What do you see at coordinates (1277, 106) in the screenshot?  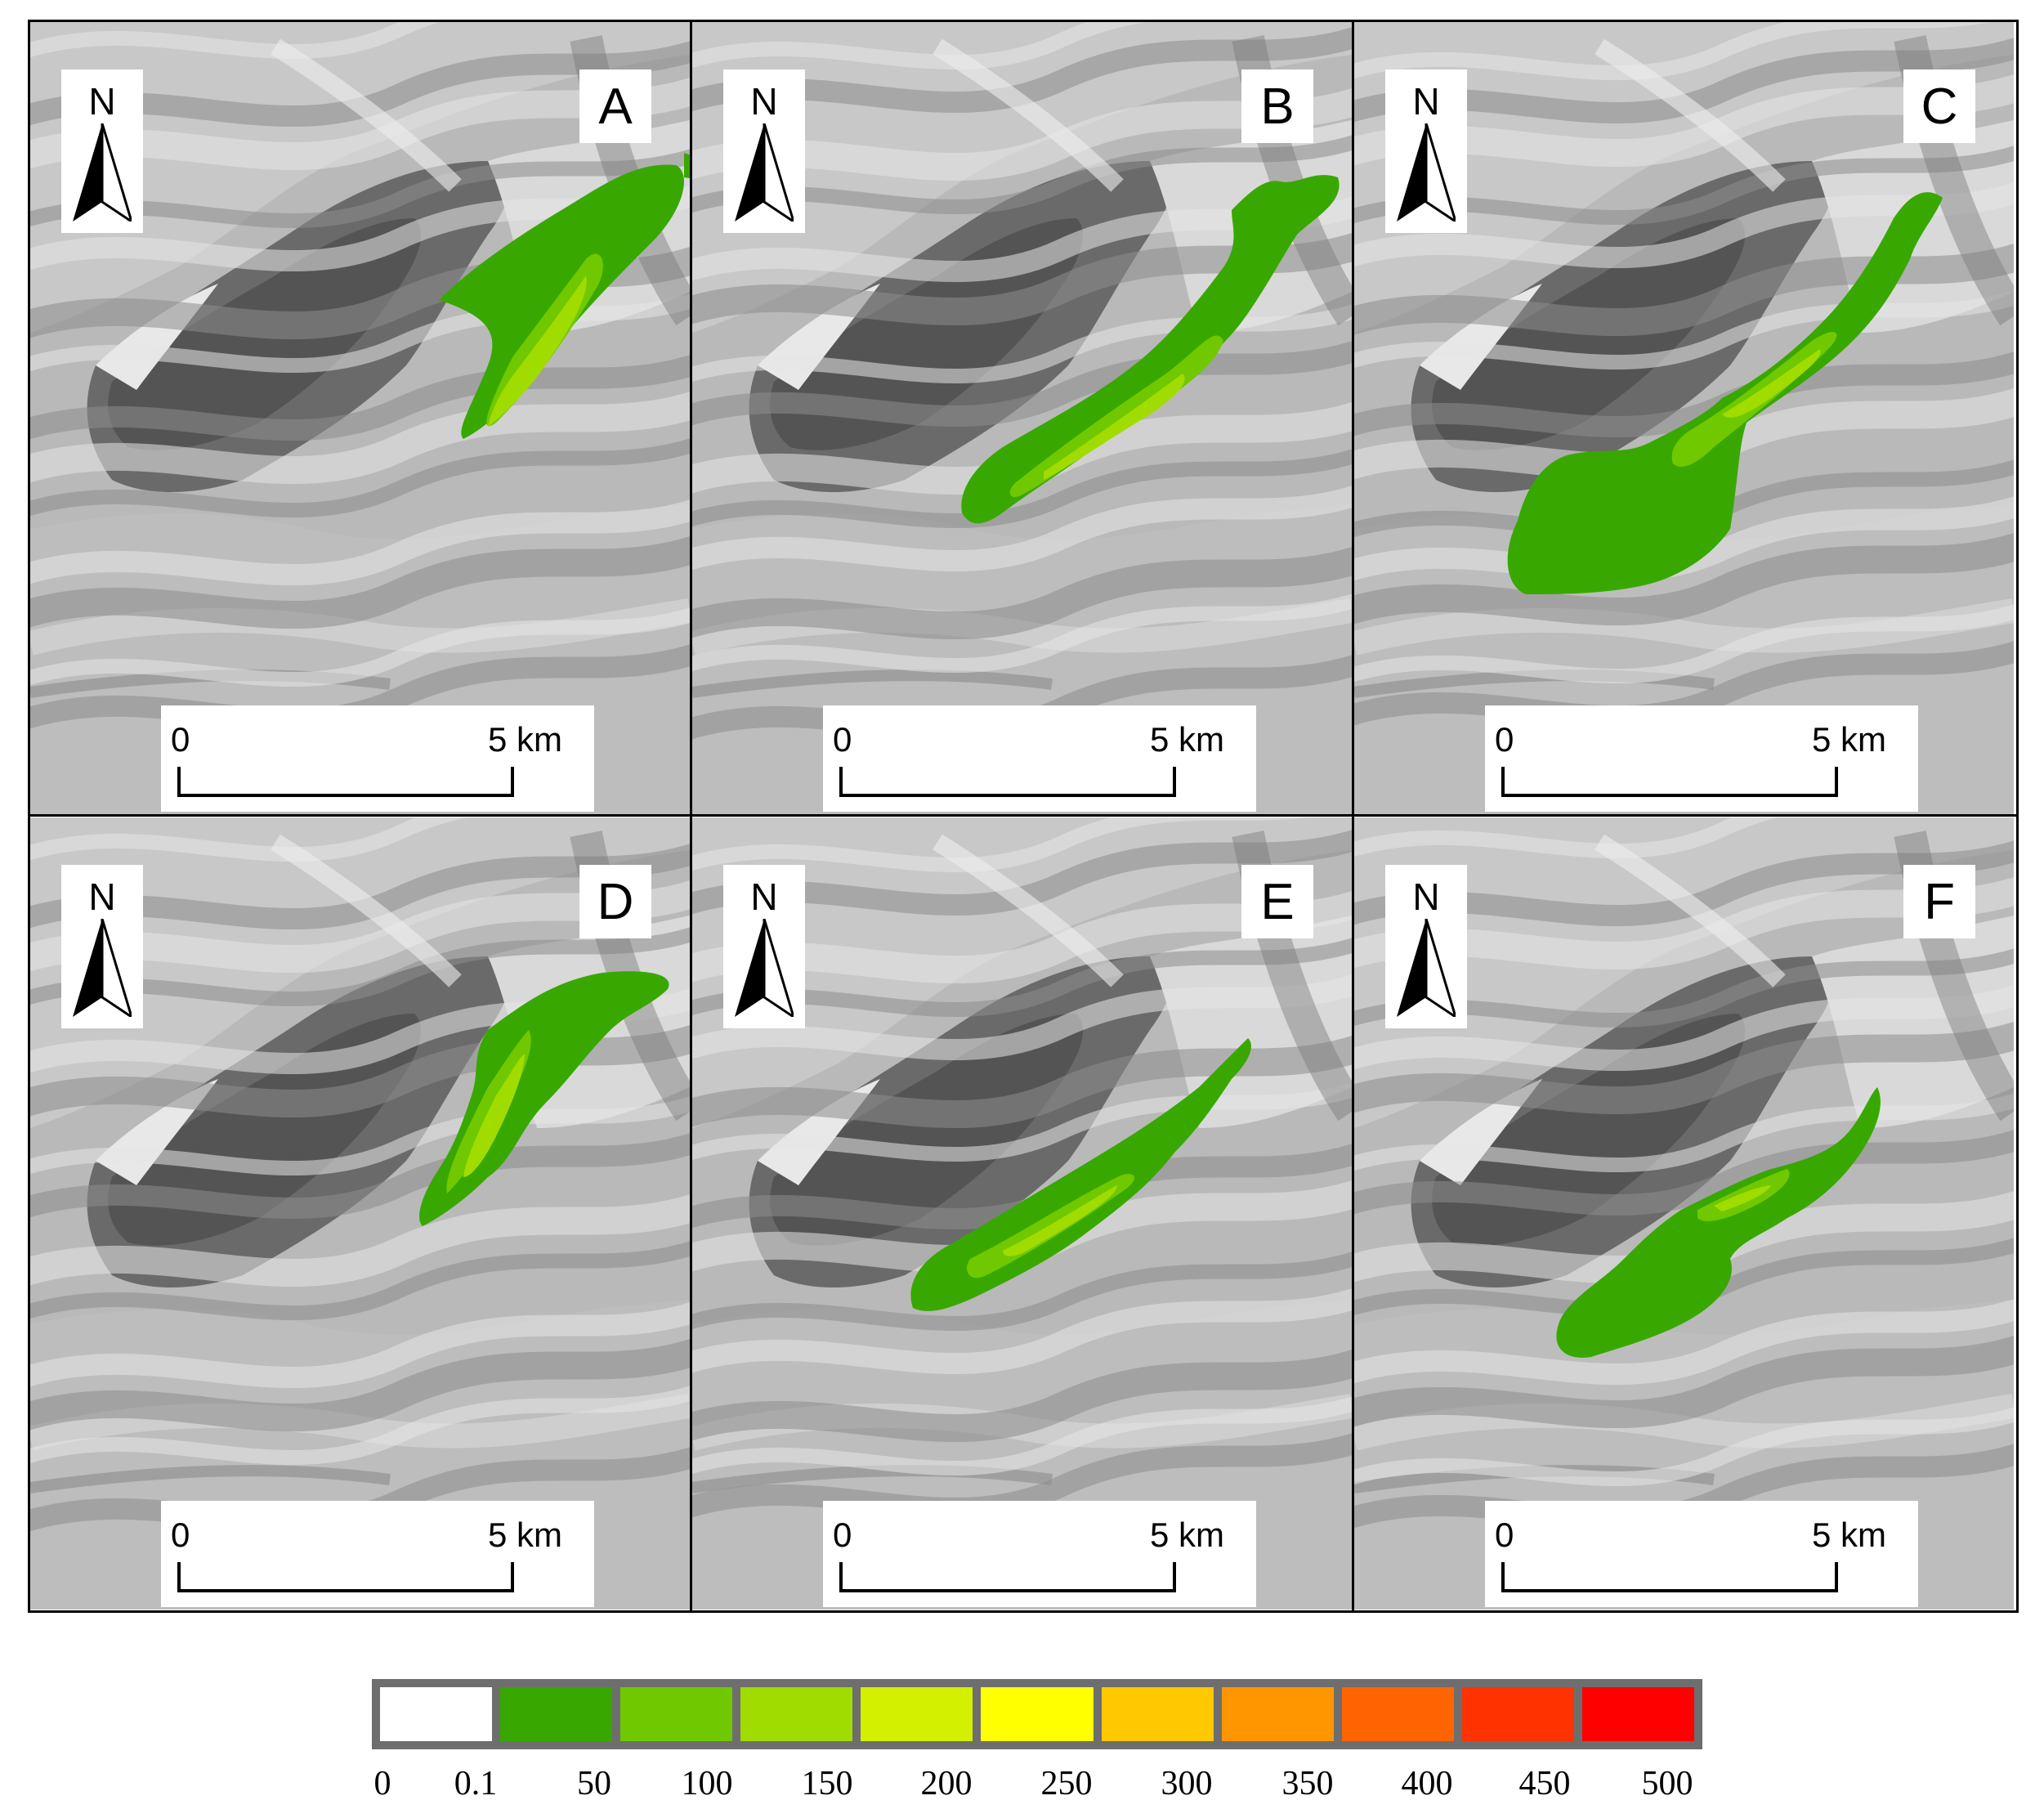 I see `panel-label: B` at bounding box center [1277, 106].